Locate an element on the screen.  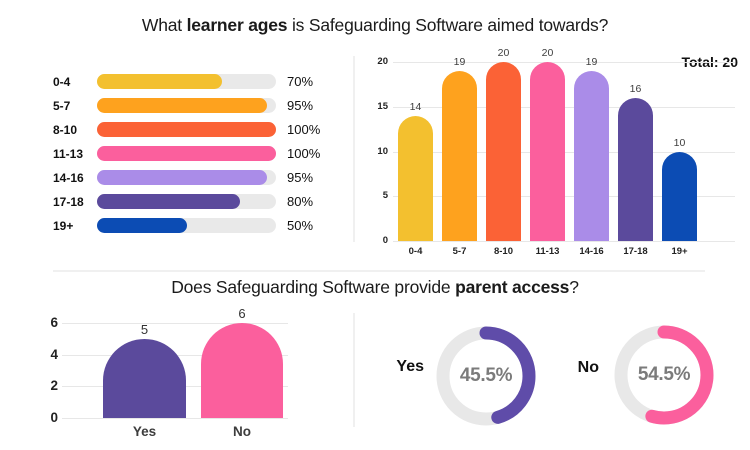
hbar-row-14-16: 14-16 95% is located at coordinates (199, 177).